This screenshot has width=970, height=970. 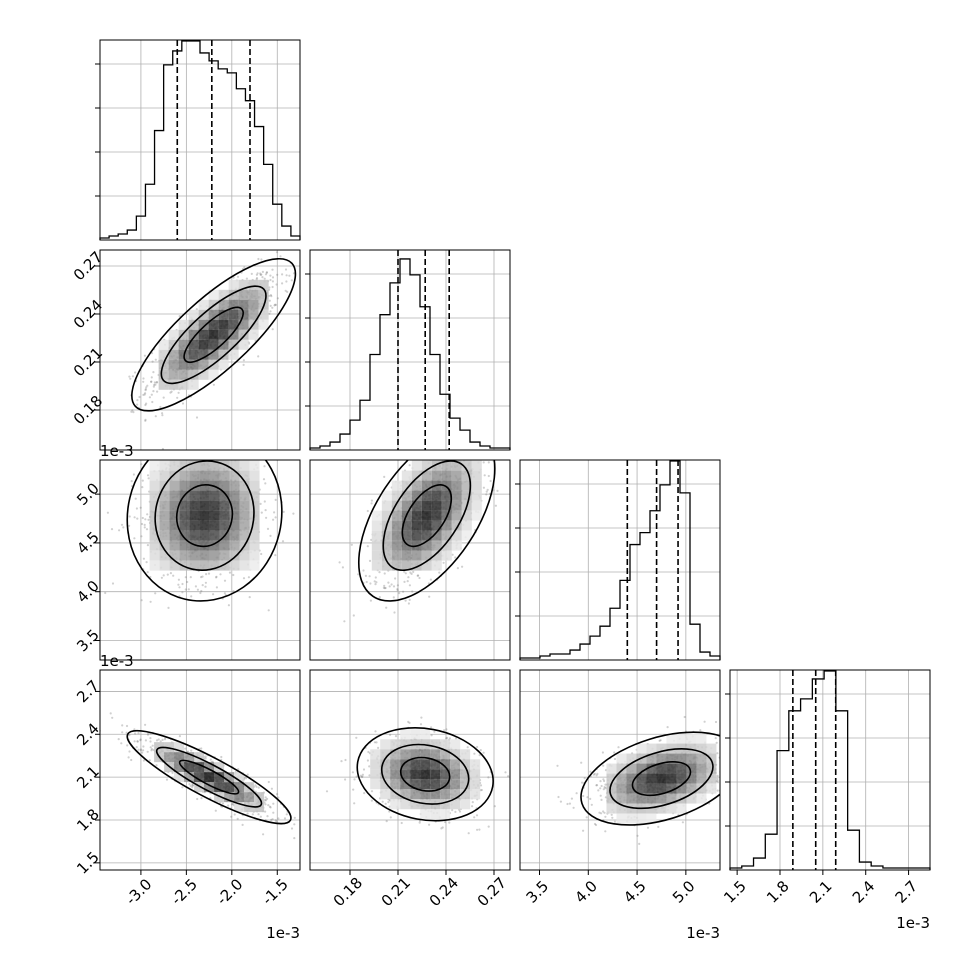 What do you see at coordinates (88, 777) in the screenshot?
I see `y-tick-label: 2.1` at bounding box center [88, 777].